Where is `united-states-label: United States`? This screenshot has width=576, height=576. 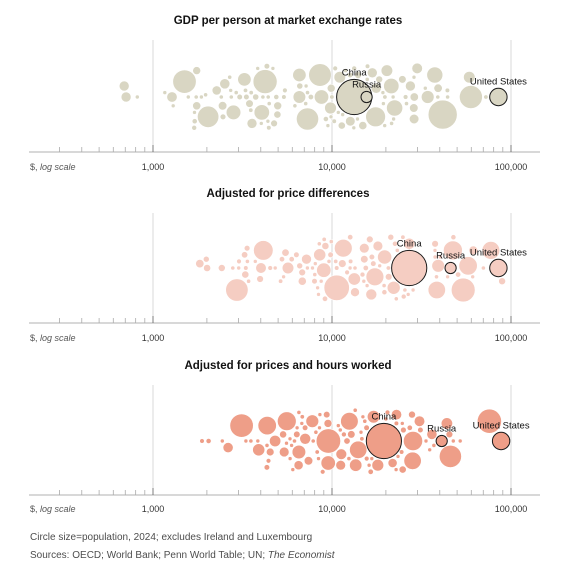
united-states-label: United States is located at coordinates (501, 425).